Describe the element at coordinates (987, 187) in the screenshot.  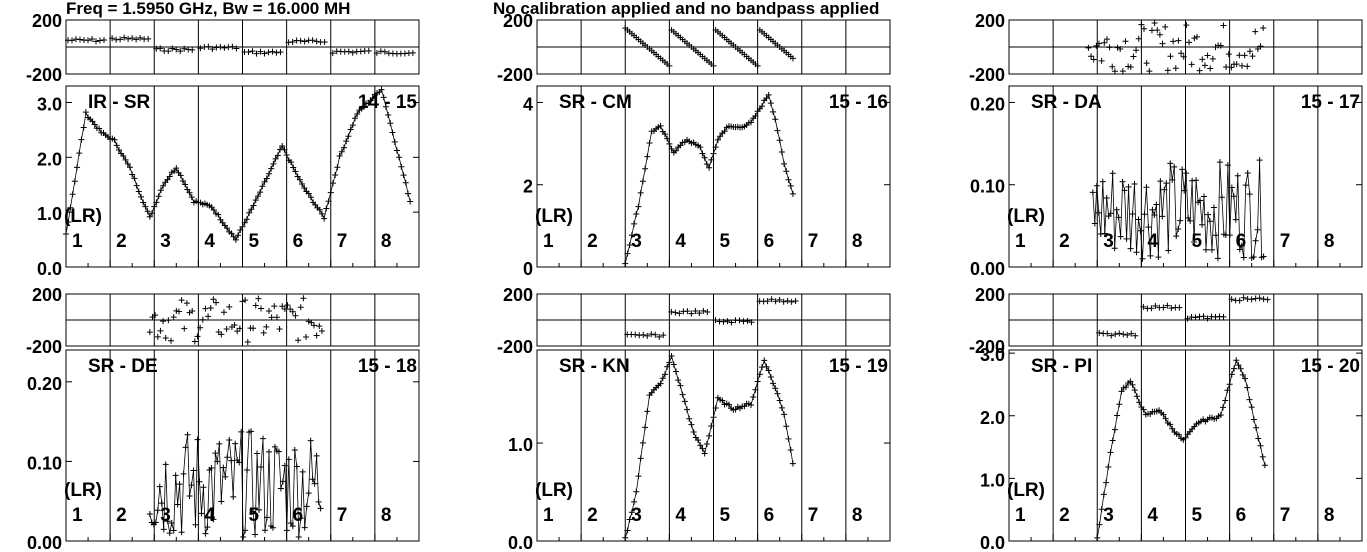
I see `amplitude-tick-label: 0.10` at that location.